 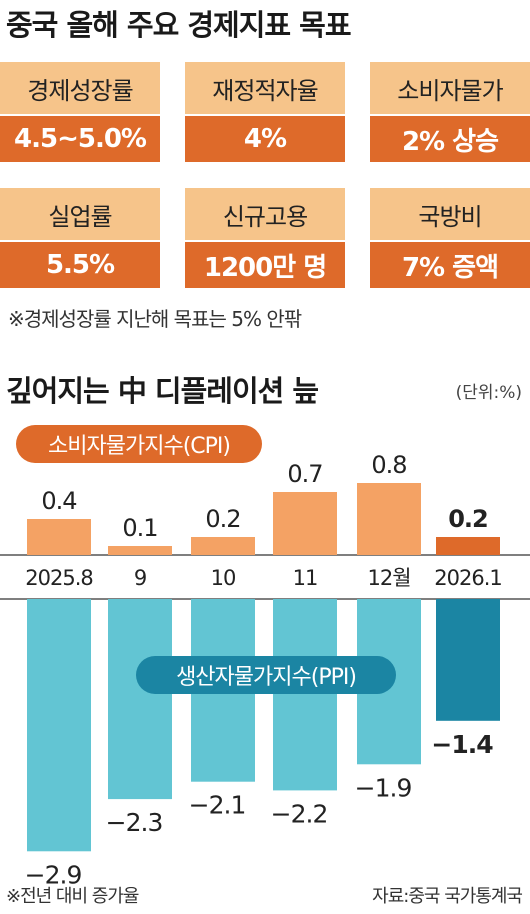 I want to click on target-card-defense: 국방비 7% 증액, so click(x=450, y=238).